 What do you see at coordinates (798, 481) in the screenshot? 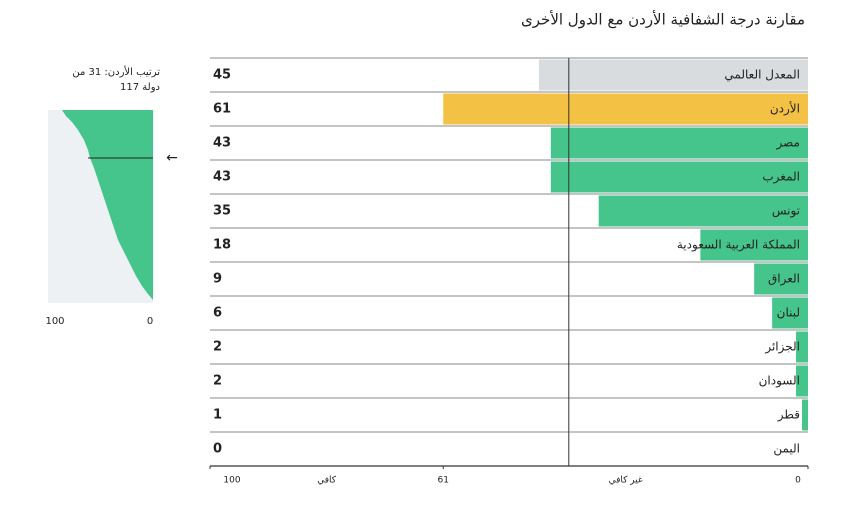
I see `x-tick-label: 0` at bounding box center [798, 481].